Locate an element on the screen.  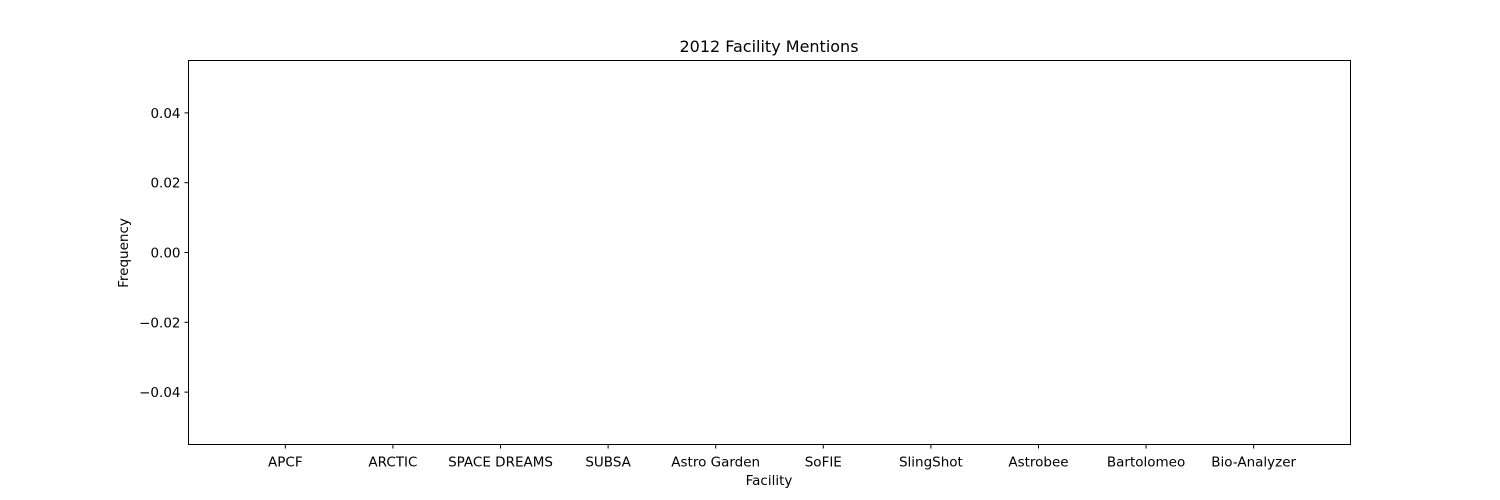
x-tick-label: APCF is located at coordinates (285, 463).